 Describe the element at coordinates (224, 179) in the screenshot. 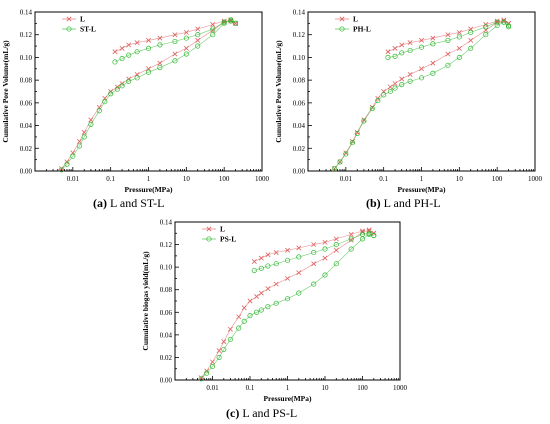

I see `x-tick-label: 100` at that location.